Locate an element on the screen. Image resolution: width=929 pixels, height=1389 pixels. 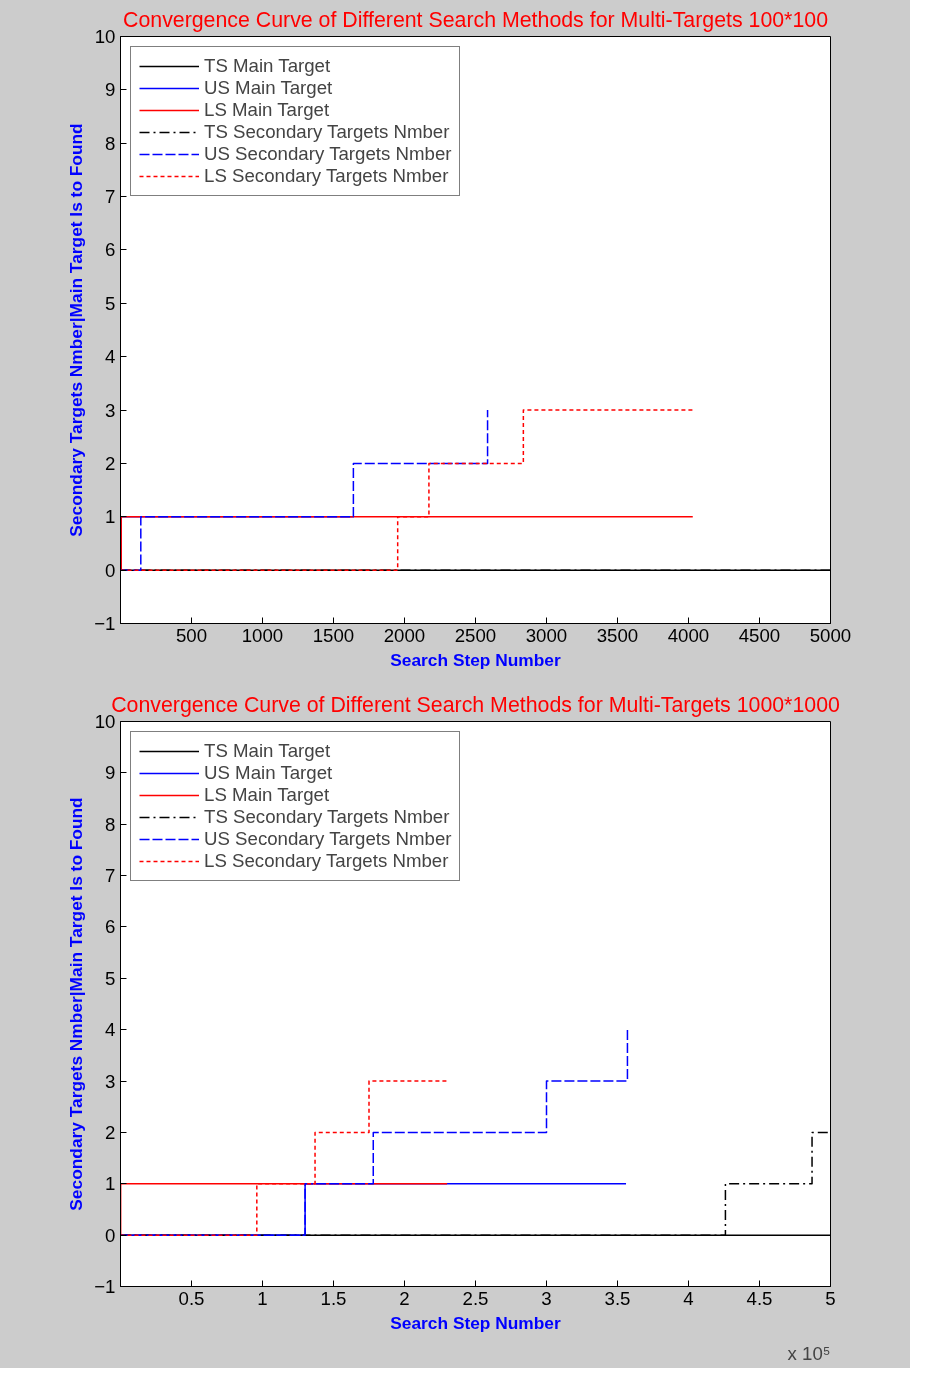
x-tick-label: 3500 is located at coordinates (617, 635).